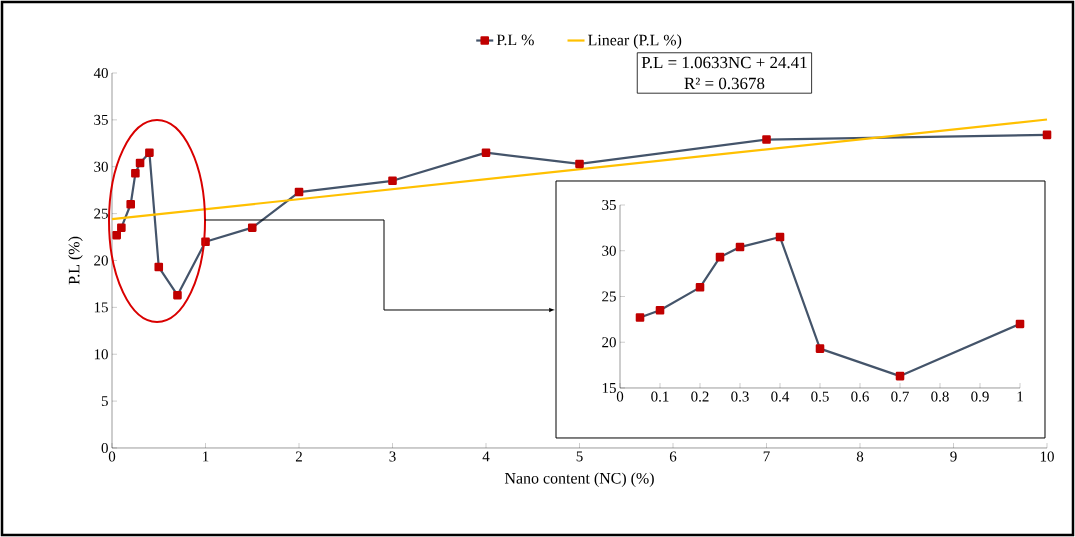  I want to click on legend-label: P.L %, so click(515, 40).